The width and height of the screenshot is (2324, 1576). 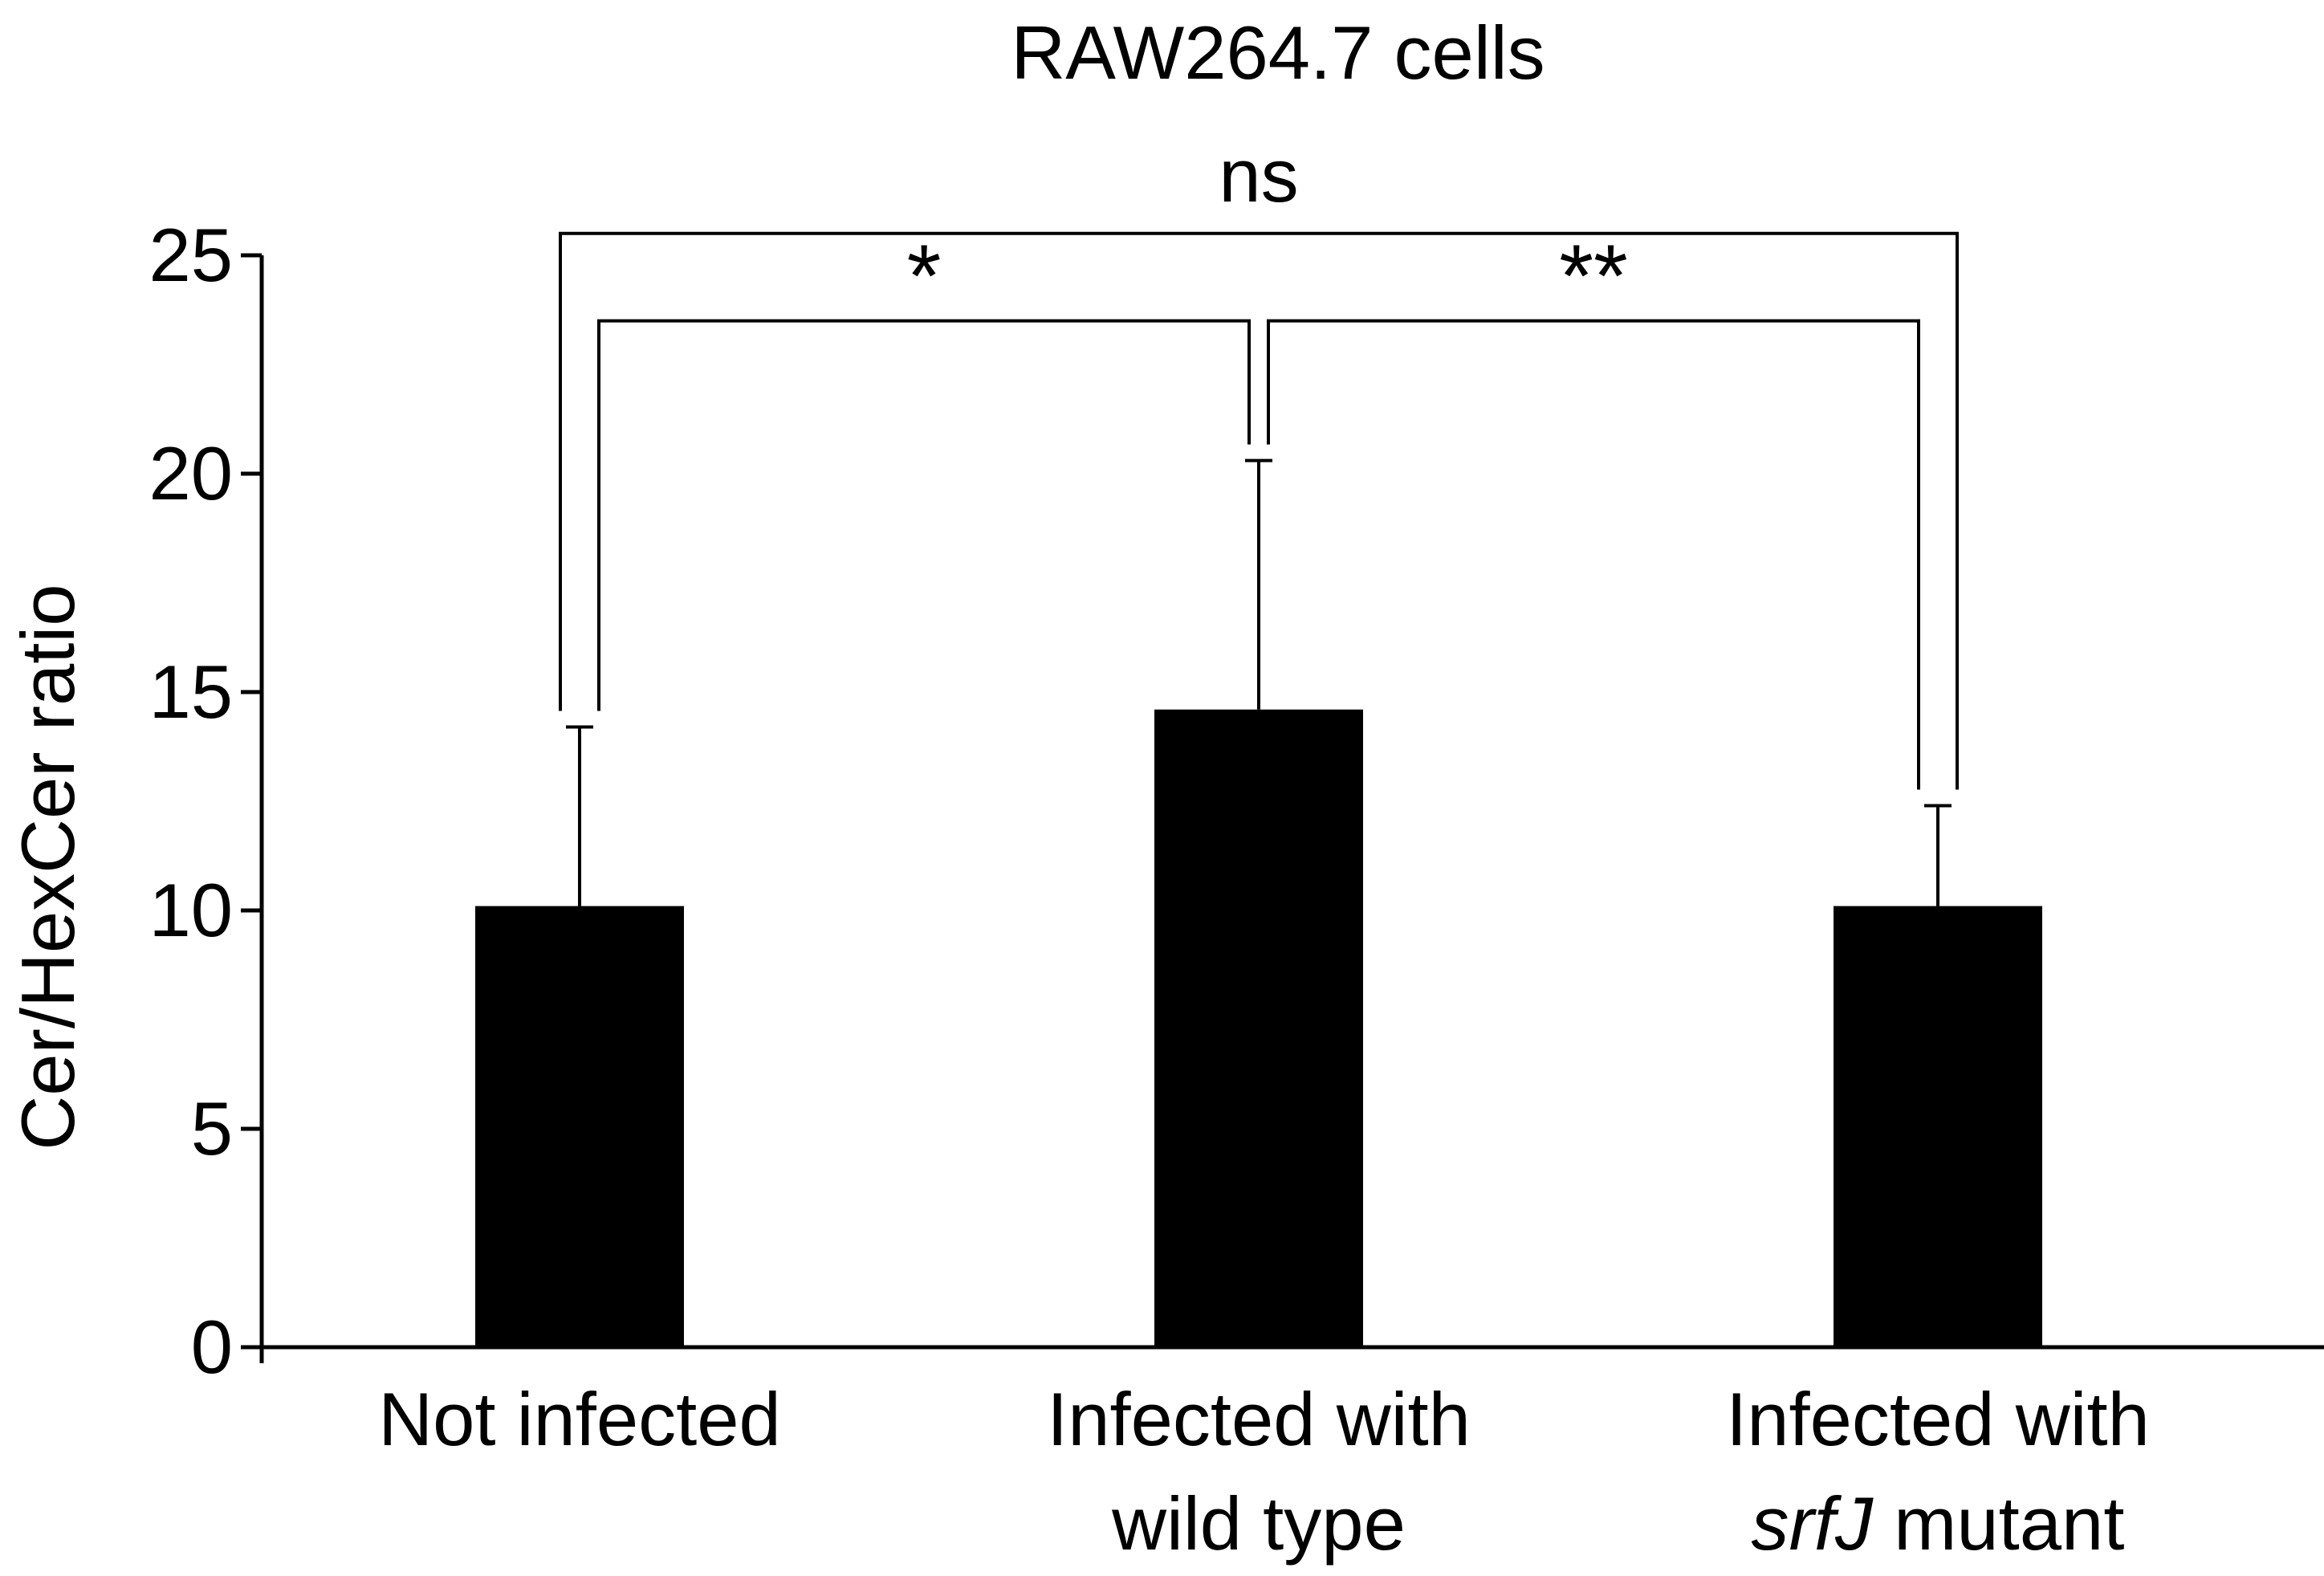 I want to click on y-axis-label: Cer/HexCer ratio, so click(x=48, y=867).